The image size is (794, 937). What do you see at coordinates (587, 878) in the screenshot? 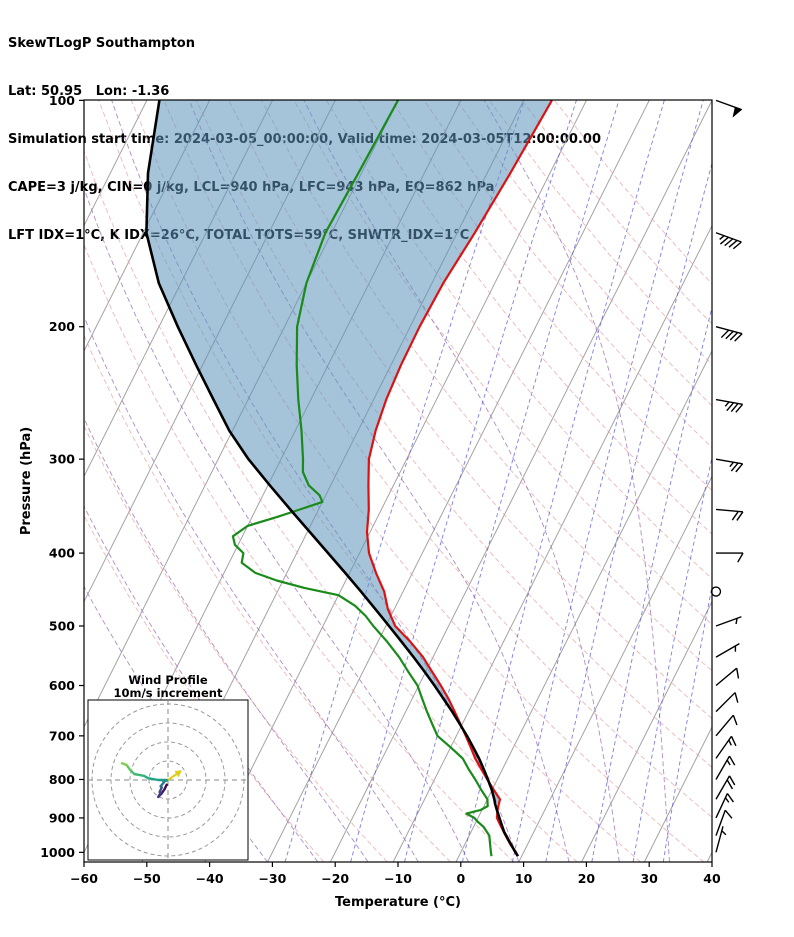
I see `x-tick-label: 20` at bounding box center [587, 878].